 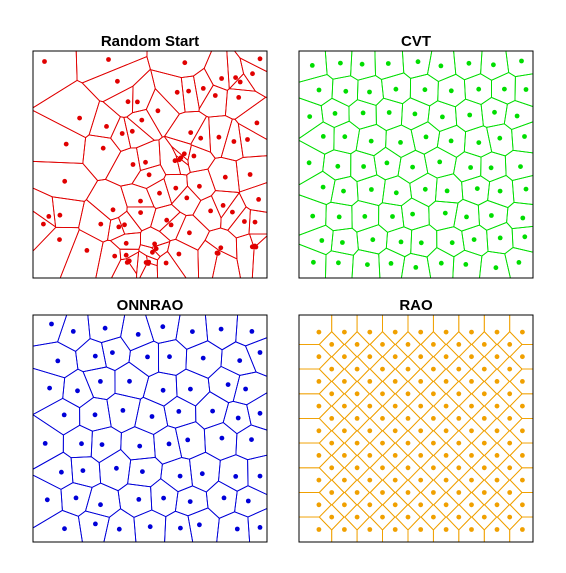 I want to click on sites-rao, so click(x=420, y=430).